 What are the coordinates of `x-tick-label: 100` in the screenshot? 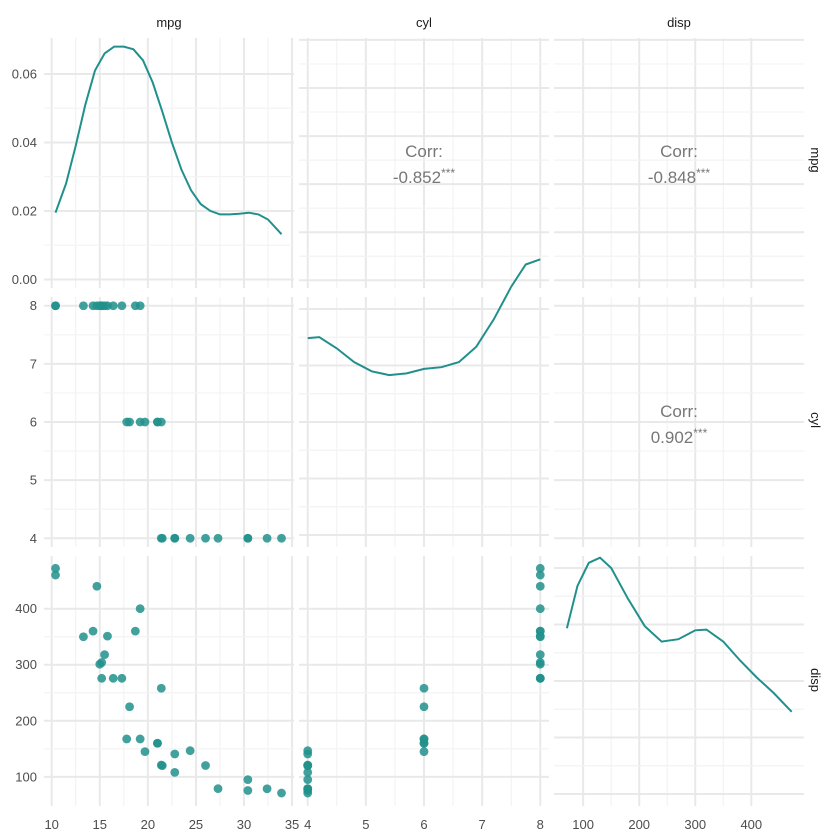 It's located at (583, 824).